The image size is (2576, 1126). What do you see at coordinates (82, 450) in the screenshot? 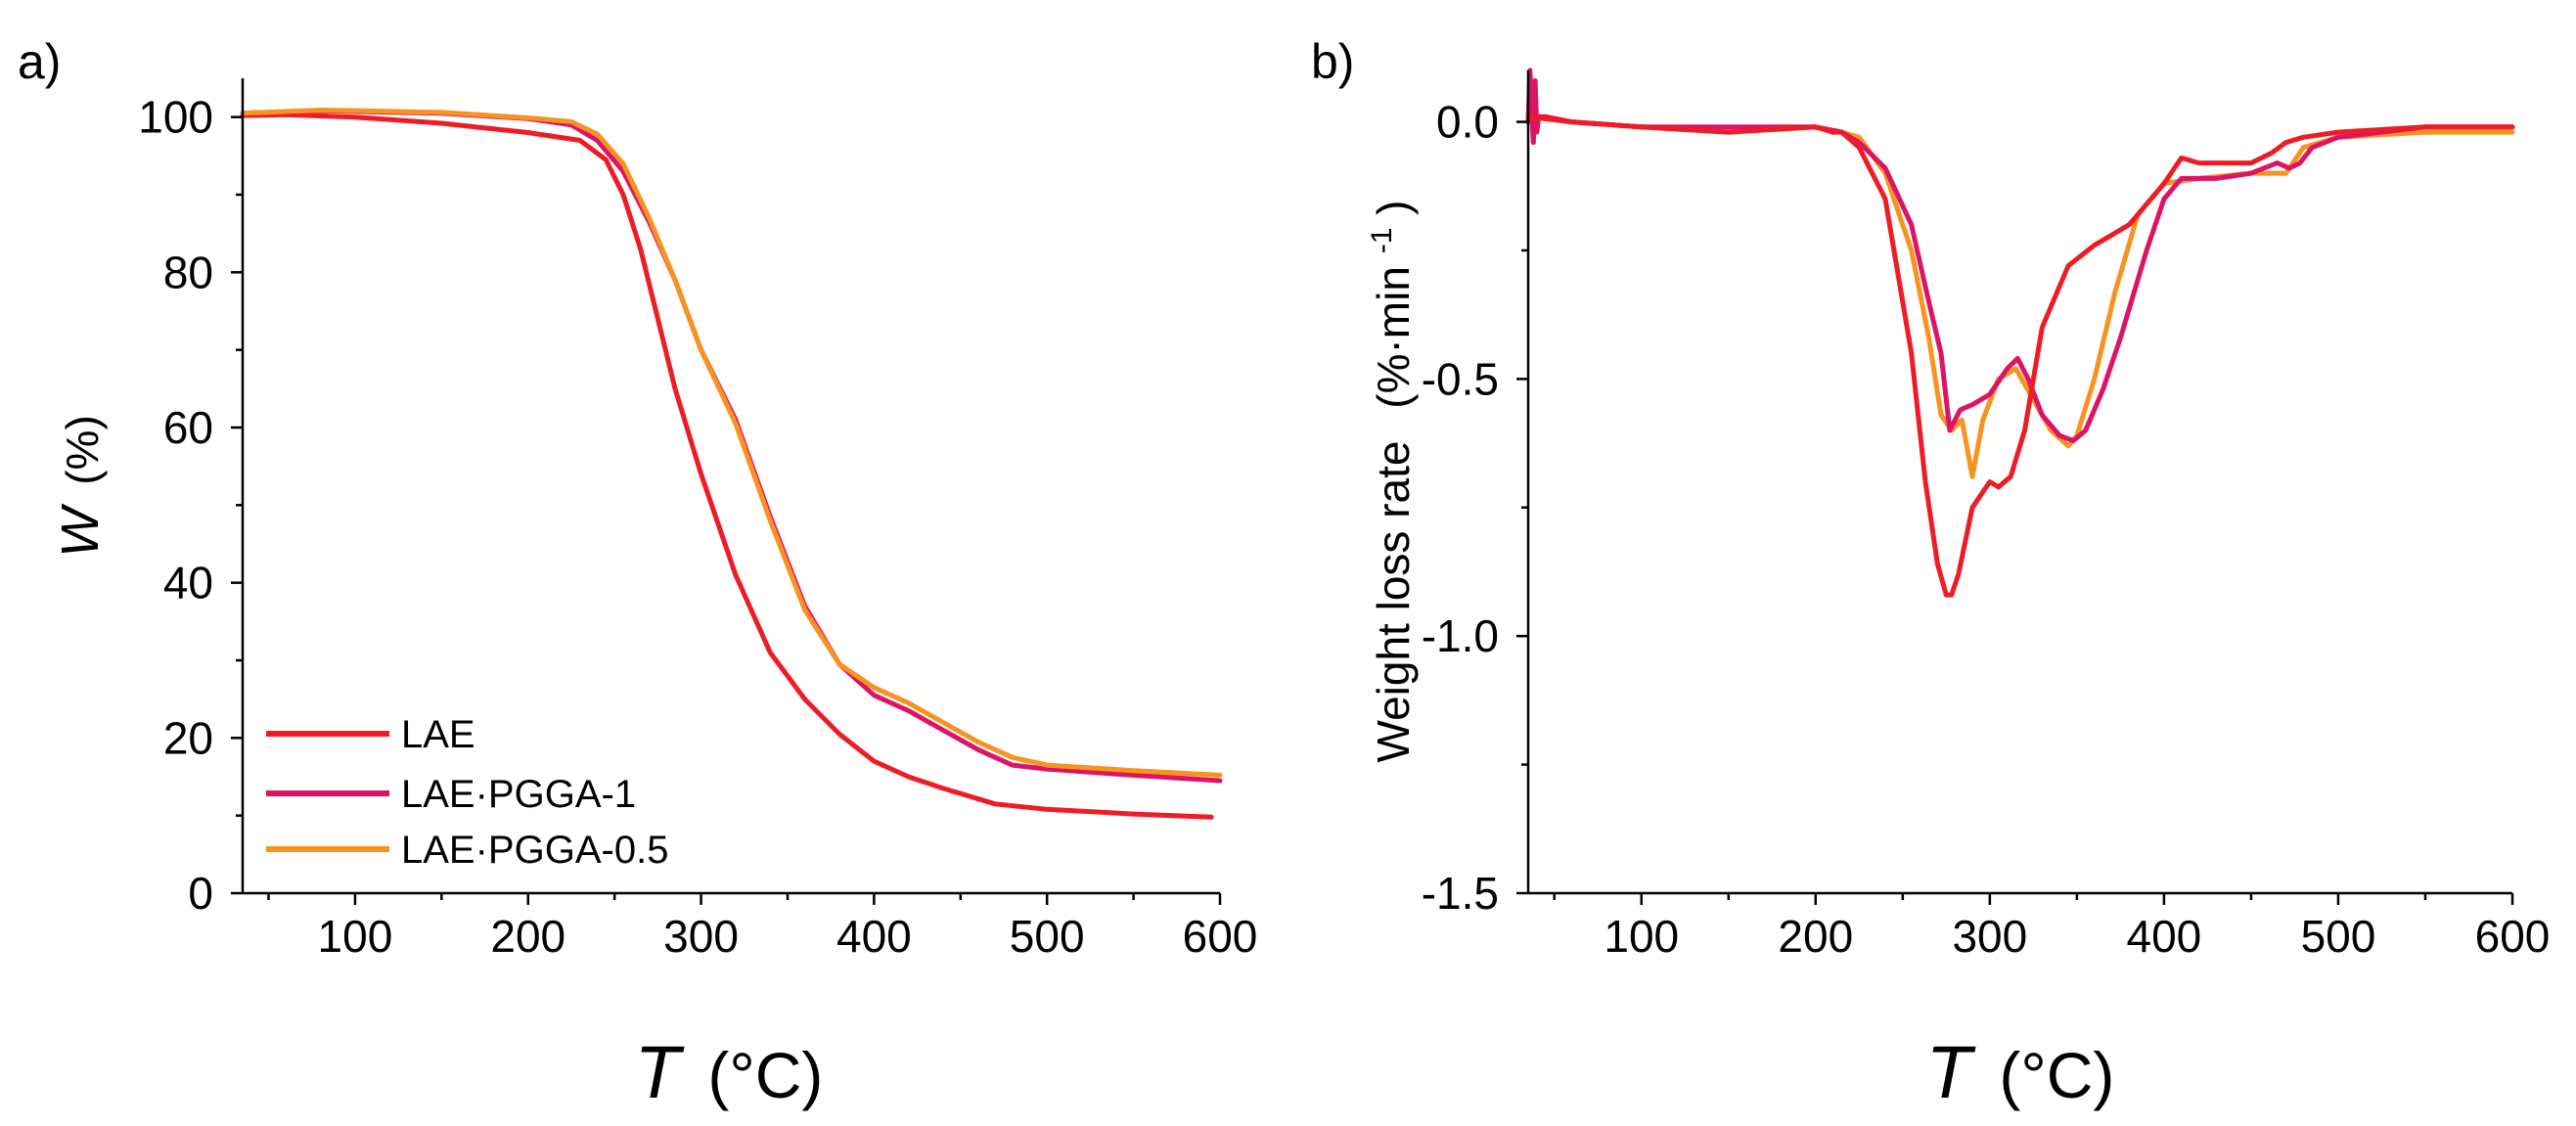
I see `panel-a-y-unit: (%)` at bounding box center [82, 450].